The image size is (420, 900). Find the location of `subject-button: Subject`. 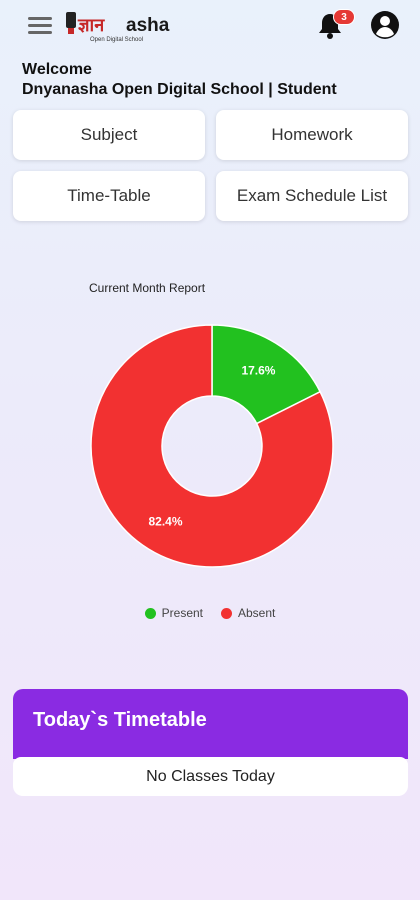

subject-button: Subject is located at coordinates (109, 135).